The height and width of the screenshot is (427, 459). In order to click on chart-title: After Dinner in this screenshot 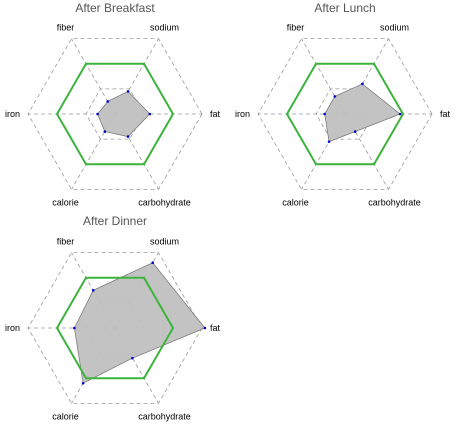, I will do `click(115, 221)`.